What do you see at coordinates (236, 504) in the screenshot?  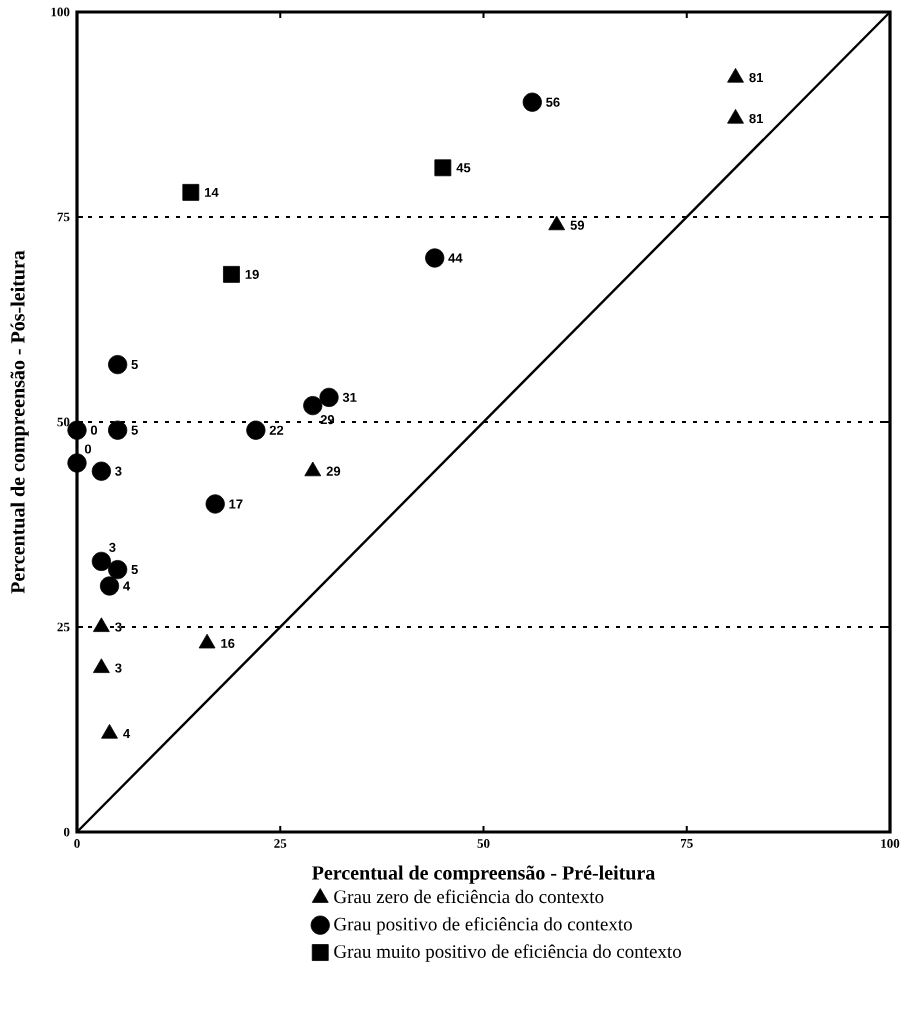 I see `annotation: 17` at bounding box center [236, 504].